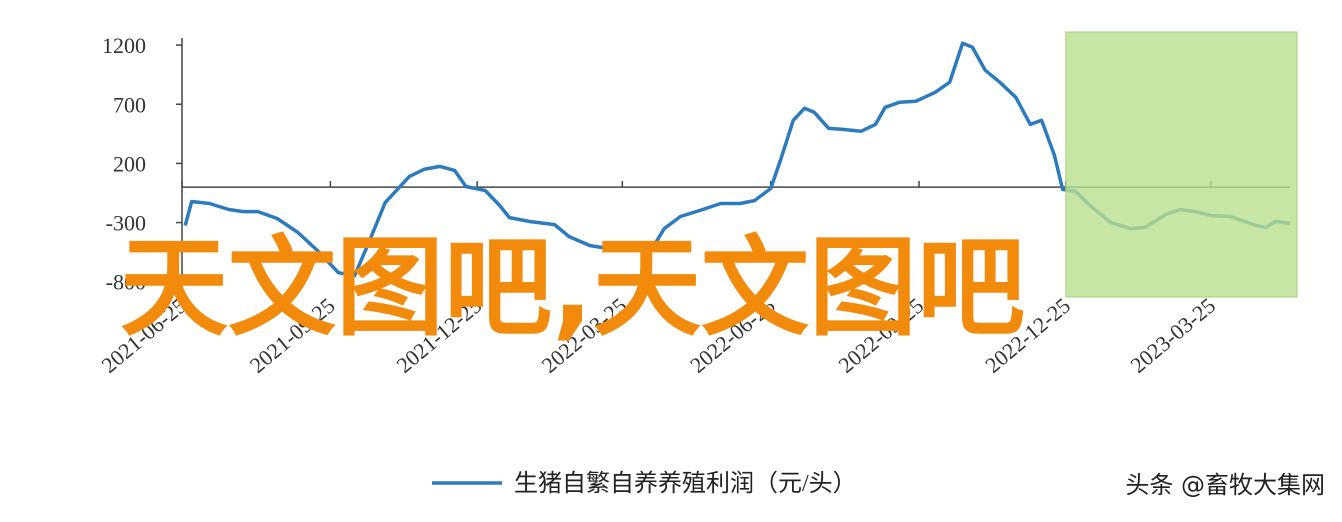  Describe the element at coordinates (685, 483) in the screenshot. I see `legend-label: 生猪自繁自养养殖利润（元/头）` at that location.